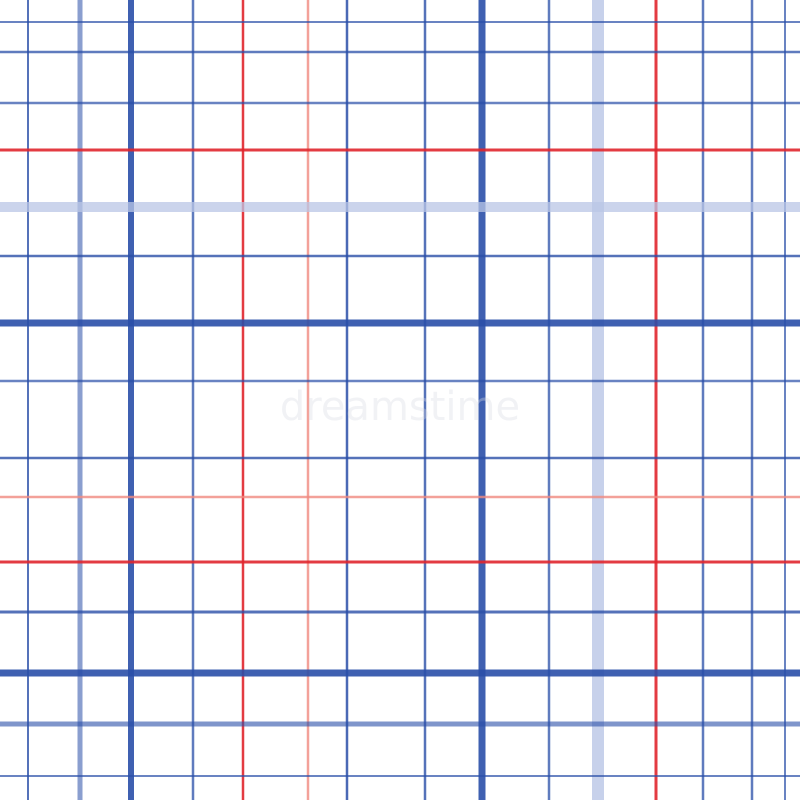 The width and height of the screenshot is (800, 800). What do you see at coordinates (400, 407) in the screenshot?
I see `watermark: dreamstime` at bounding box center [400, 407].